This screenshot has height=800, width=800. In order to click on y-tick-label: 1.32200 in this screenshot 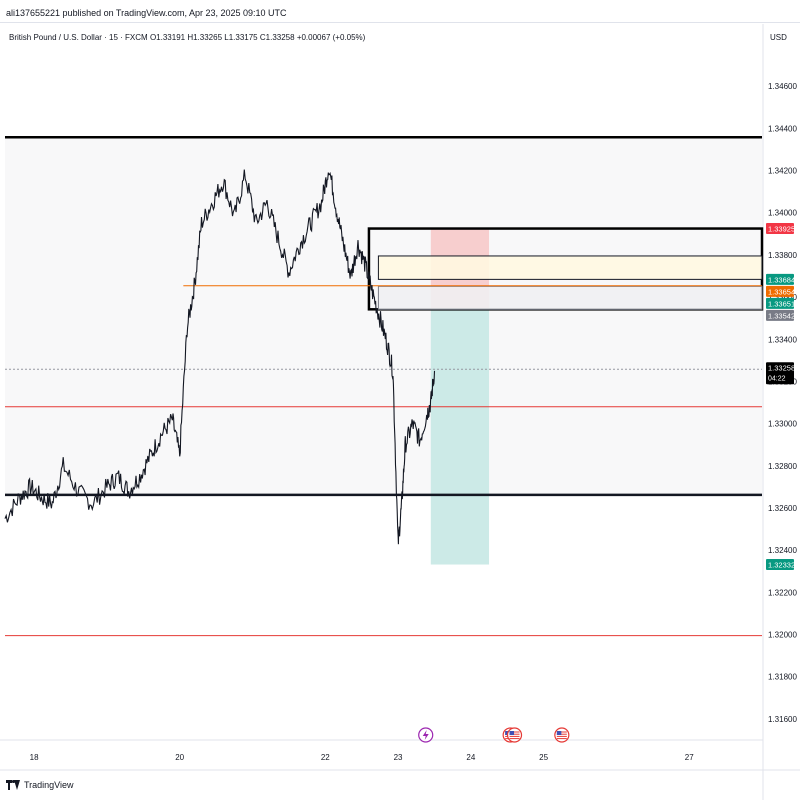, I will do `click(782, 592)`.